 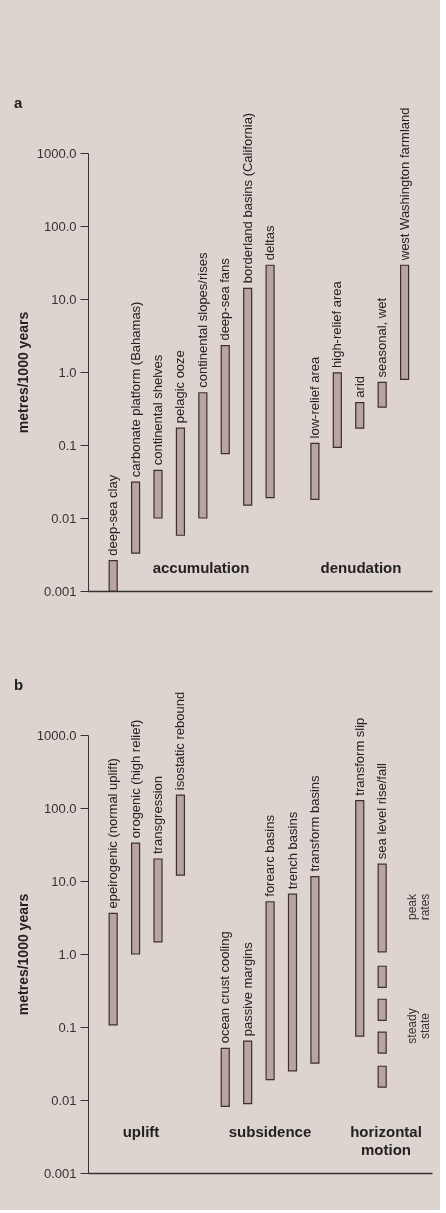 I want to click on category-label: arid, so click(x=359, y=386).